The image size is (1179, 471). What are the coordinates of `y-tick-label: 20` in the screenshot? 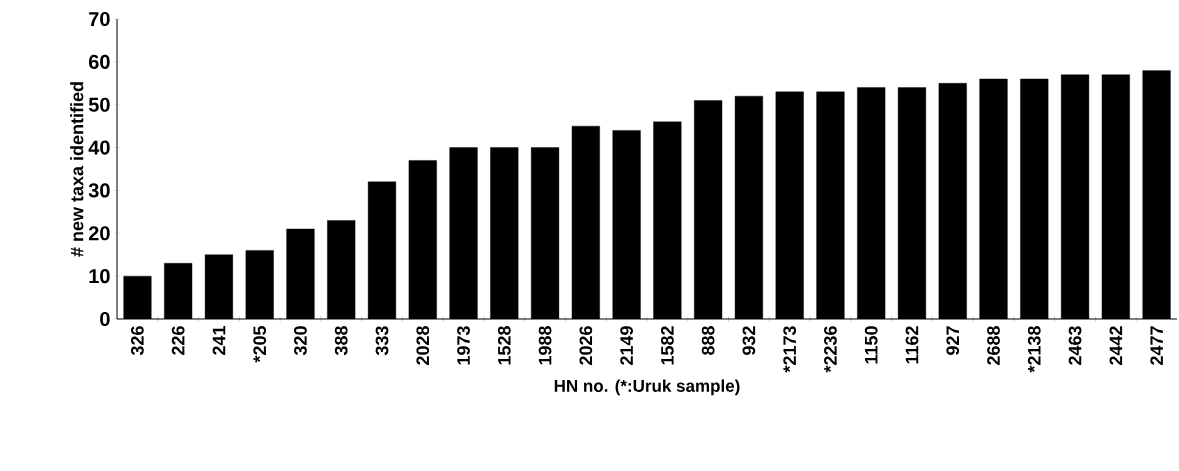 It's located at (99, 233).